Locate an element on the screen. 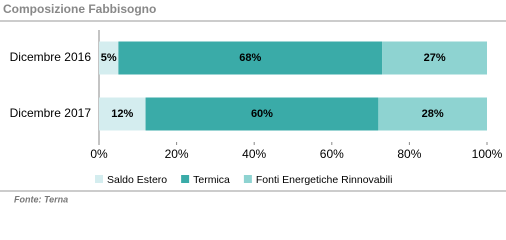  y-tick-label: Dicembre 2016 is located at coordinates (51, 57).